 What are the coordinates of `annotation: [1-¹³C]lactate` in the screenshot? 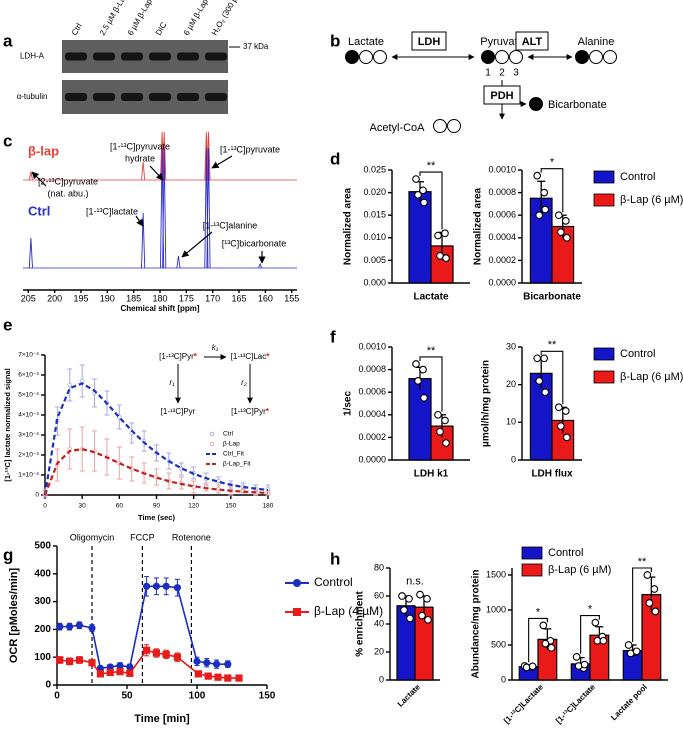 It's located at (112, 211).